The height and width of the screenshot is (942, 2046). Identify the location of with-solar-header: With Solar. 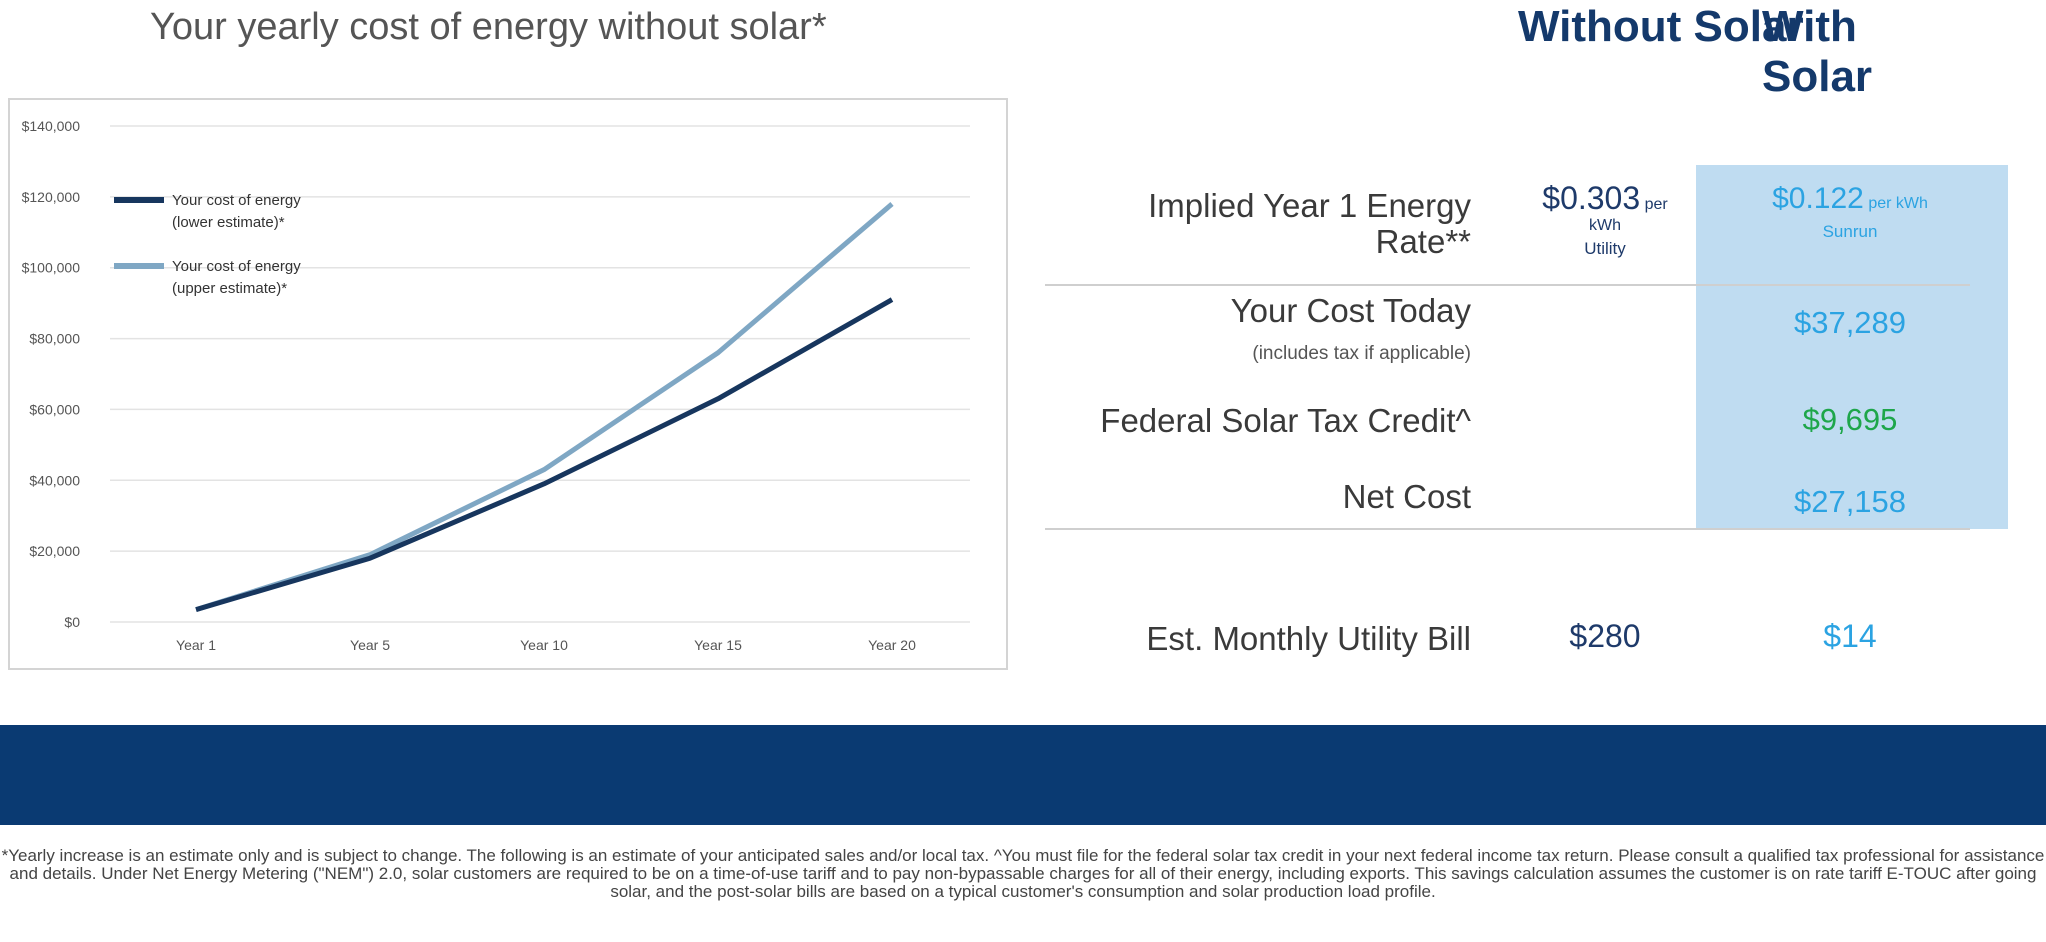
(1817, 51).